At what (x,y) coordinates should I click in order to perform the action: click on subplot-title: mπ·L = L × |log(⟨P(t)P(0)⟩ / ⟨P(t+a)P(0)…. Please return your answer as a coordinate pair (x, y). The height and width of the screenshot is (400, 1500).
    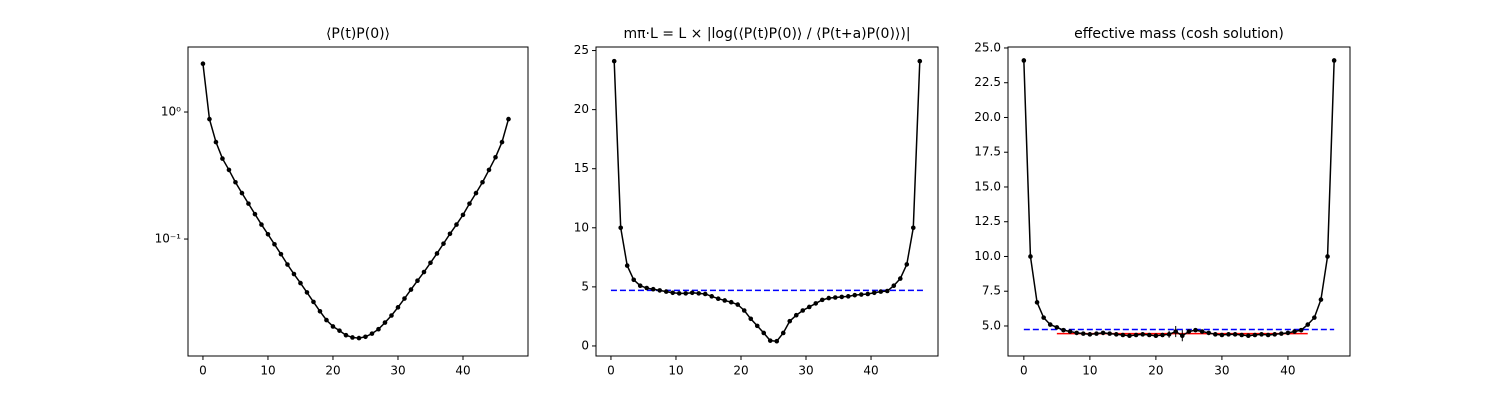
    Looking at the image, I should click on (766, 34).